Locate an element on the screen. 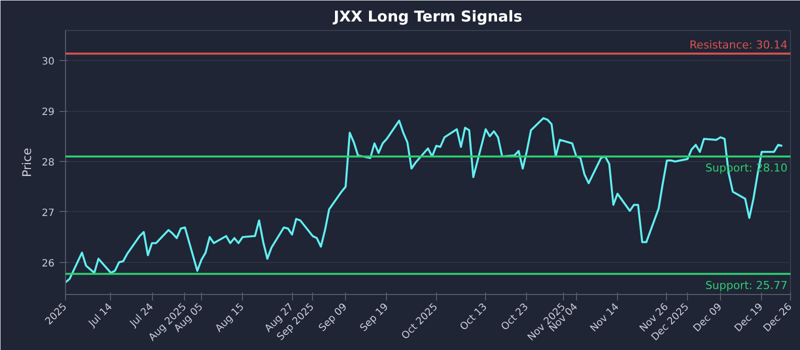  ref-line-label: Resistance: 30.14 is located at coordinates (739, 45).